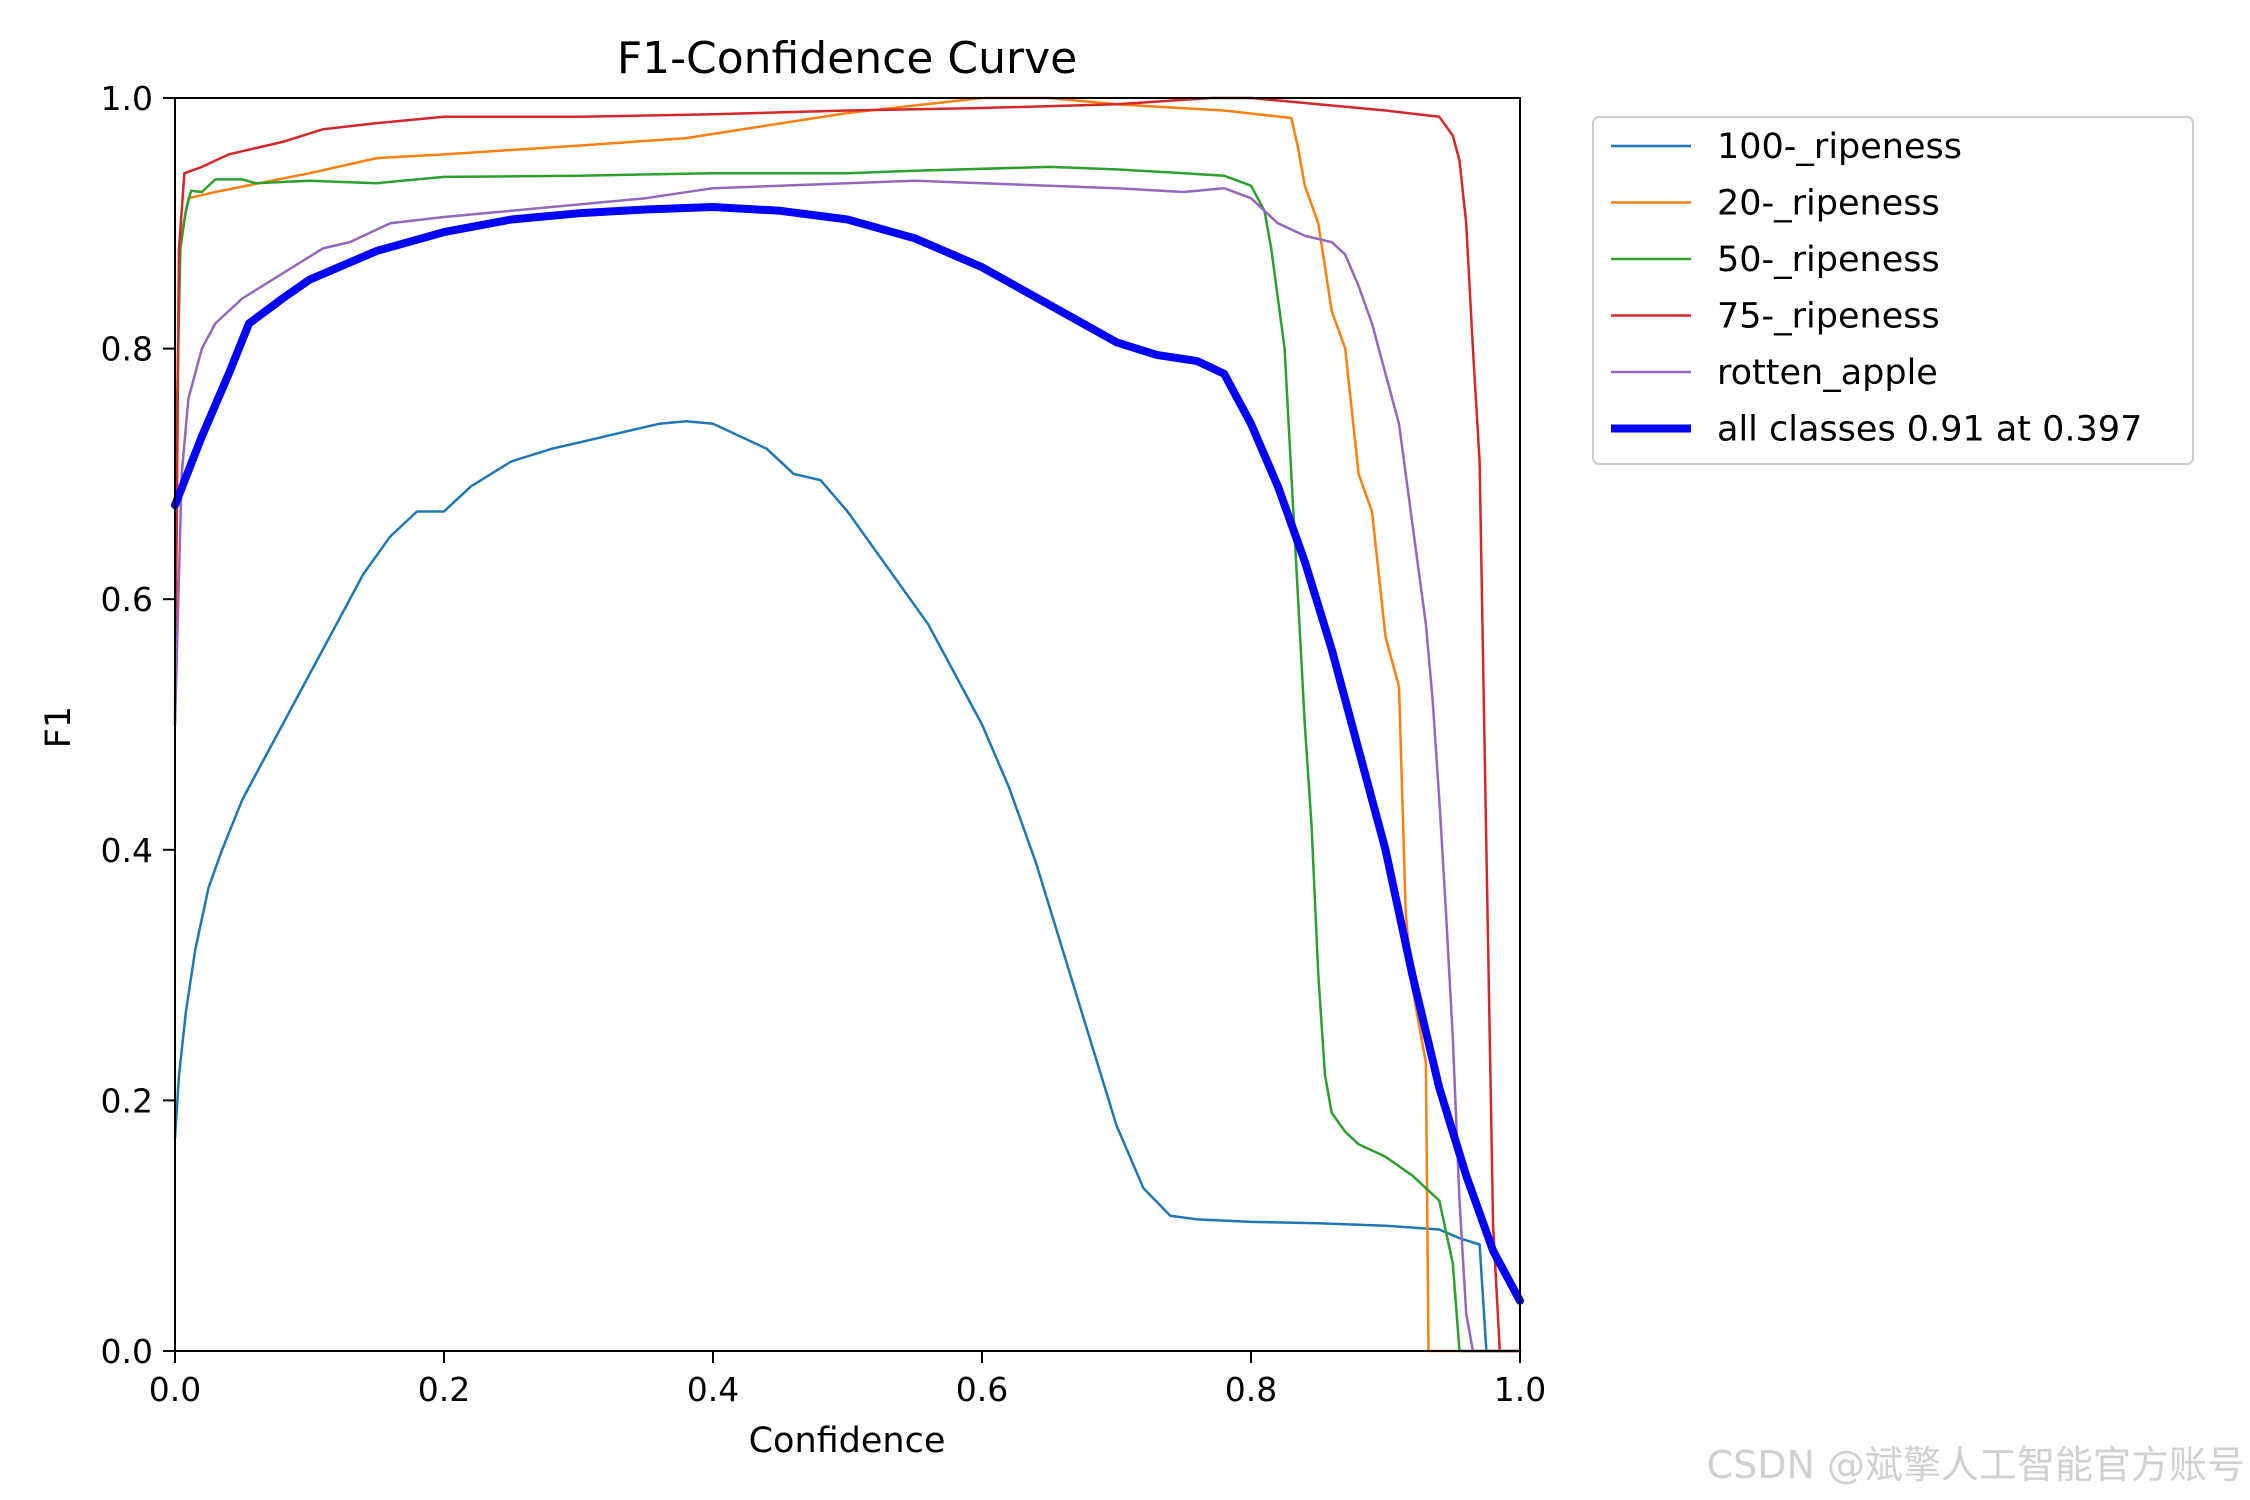 The height and width of the screenshot is (1500, 2250). What do you see at coordinates (1976, 1465) in the screenshot?
I see `watermark-text: CSDN @斌擎人工智能官方账号` at bounding box center [1976, 1465].